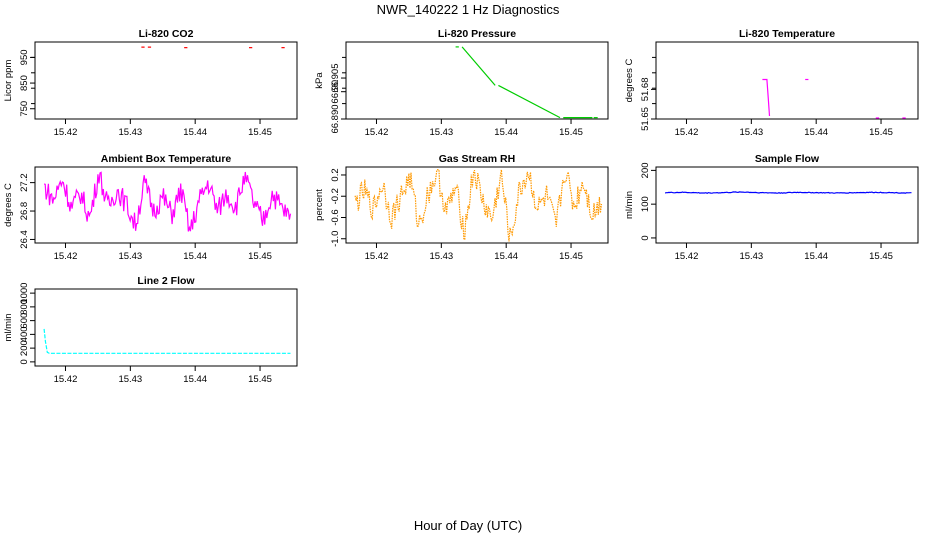 The height and width of the screenshot is (540, 936). I want to click on y-tick-label: 1000, so click(24, 293).